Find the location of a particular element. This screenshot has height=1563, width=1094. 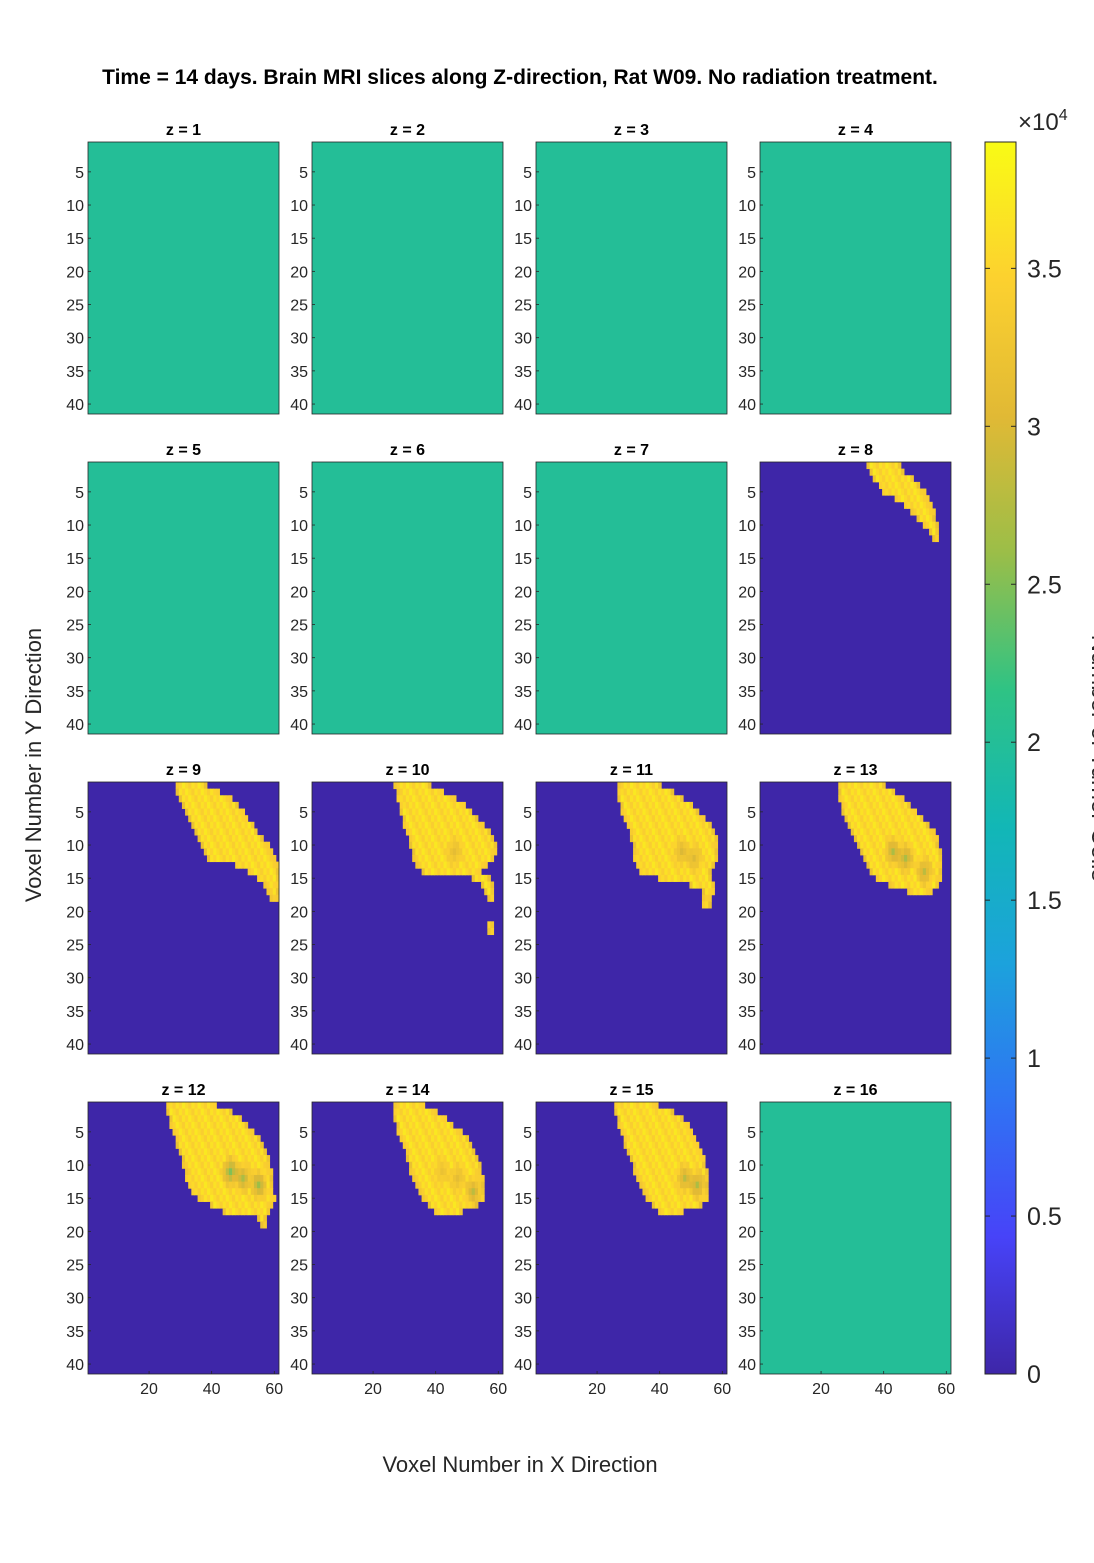

x-tick-label: 20 is located at coordinates (373, 1389).